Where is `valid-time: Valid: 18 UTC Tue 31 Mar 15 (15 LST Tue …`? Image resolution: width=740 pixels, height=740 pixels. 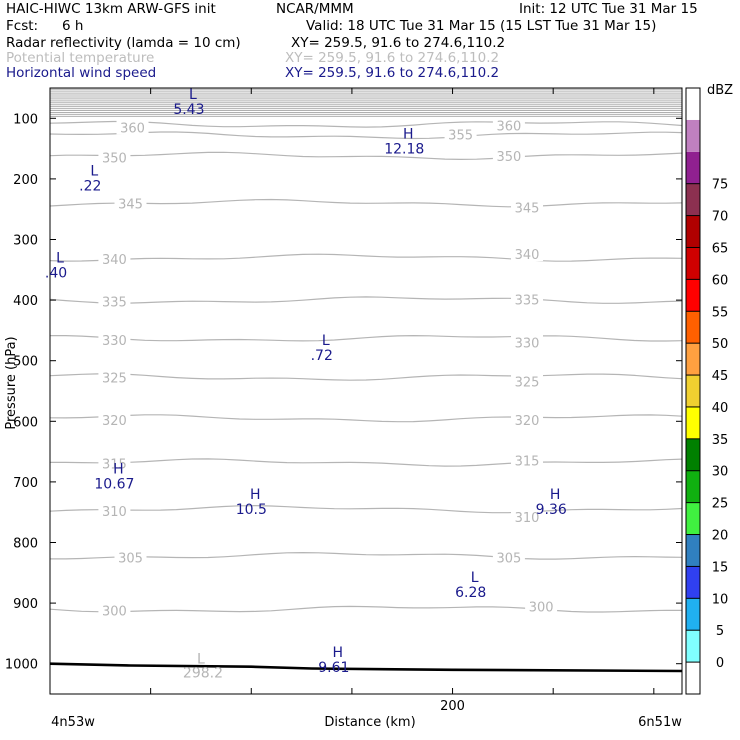
valid-time: Valid: 18 UTC Tue 31 Mar 15 (15 LST Tue … is located at coordinates (481, 26).